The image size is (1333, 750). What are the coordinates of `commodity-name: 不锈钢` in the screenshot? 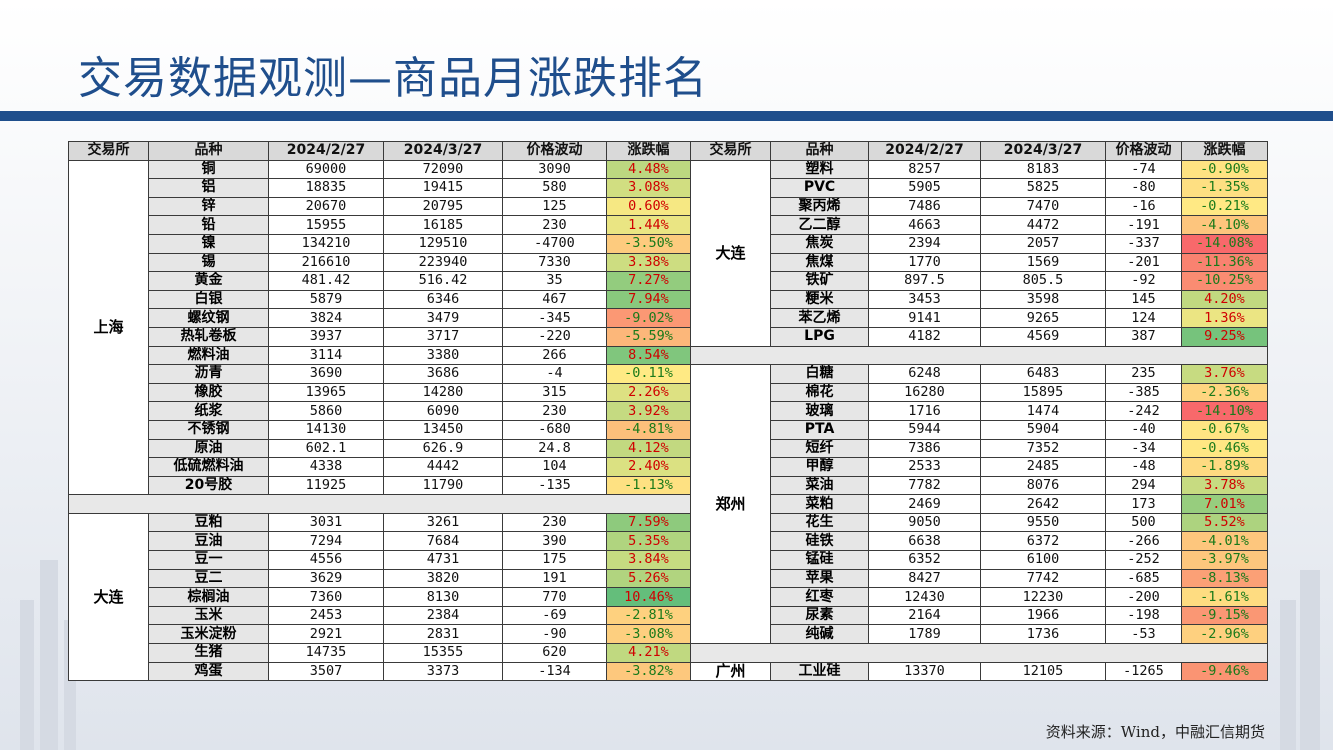 It's located at (208, 429).